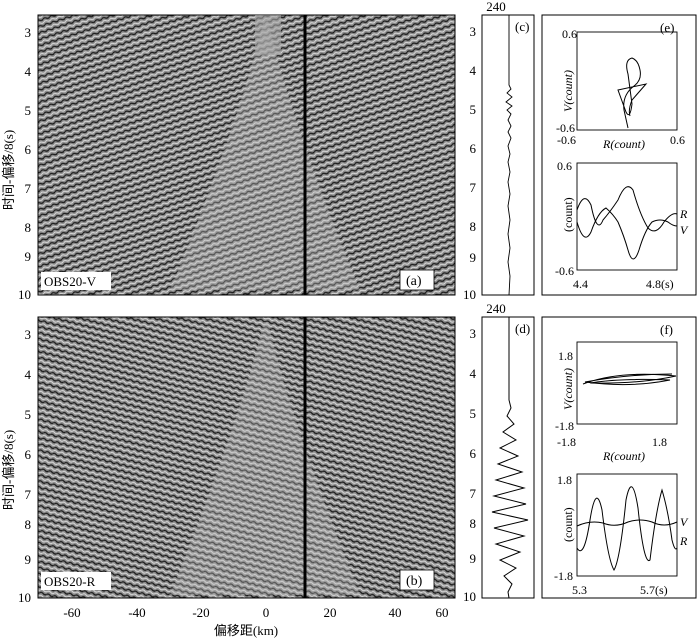 The height and width of the screenshot is (639, 700). I want to click on x-axis: -60 -40 -20 0 20 40 60 偏移距(km), so click(255, 621).